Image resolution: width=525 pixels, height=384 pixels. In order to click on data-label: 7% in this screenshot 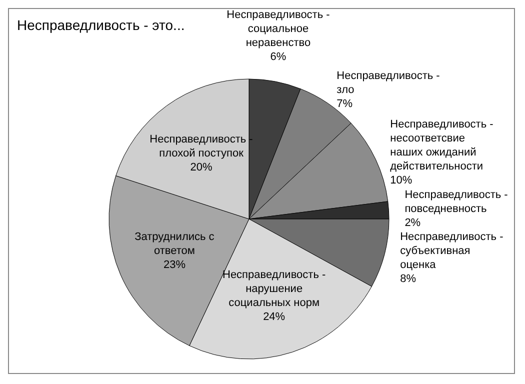, I will do `click(344, 104)`.